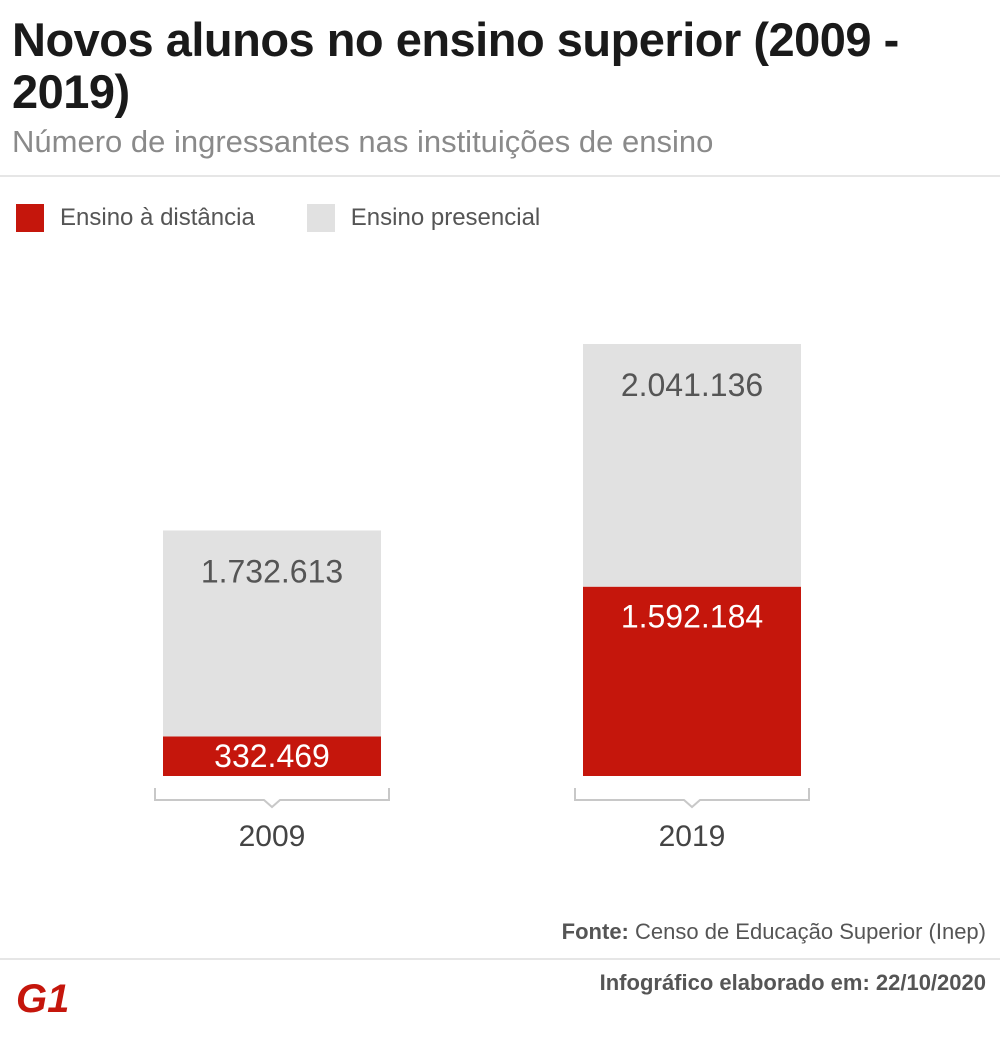 Image resolution: width=1000 pixels, height=1052 pixels. What do you see at coordinates (692, 385) in the screenshot?
I see `bar-value-label: 2.041.136` at bounding box center [692, 385].